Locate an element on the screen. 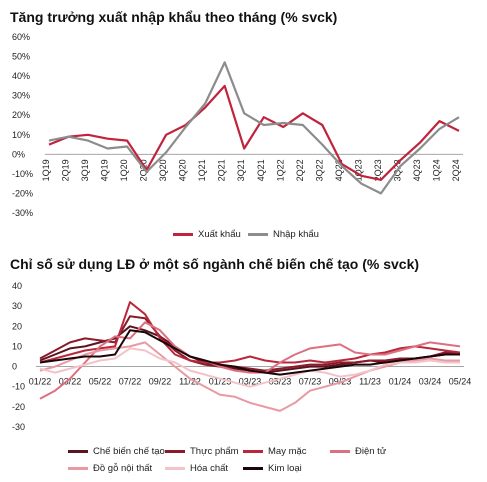 Image resolution: width=487 pixels, height=482 pixels. y-tick-label: -10% is located at coordinates (22, 174).